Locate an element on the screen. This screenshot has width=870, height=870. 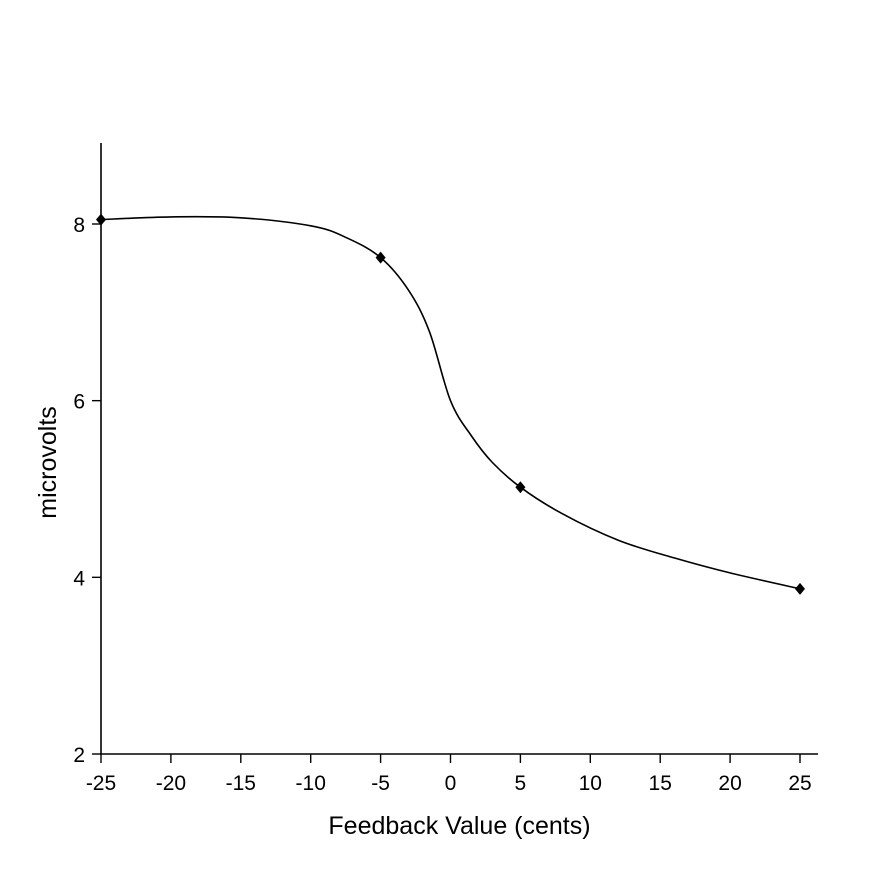
x-tick-label: -20 is located at coordinates (171, 783).